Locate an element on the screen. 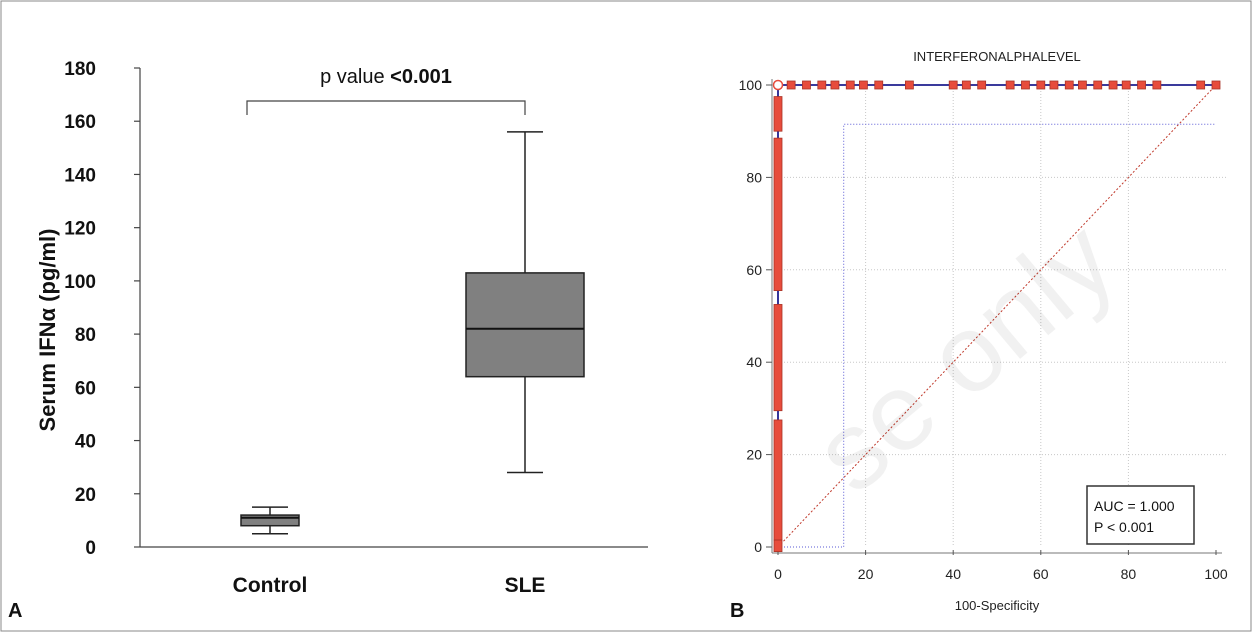 The width and height of the screenshot is (1252, 632). boxplot-y-tick-label: 160 is located at coordinates (80, 122).